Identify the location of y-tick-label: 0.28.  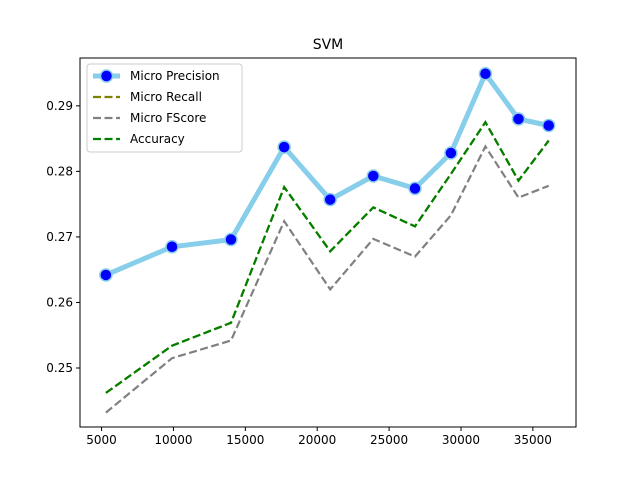
(59, 171).